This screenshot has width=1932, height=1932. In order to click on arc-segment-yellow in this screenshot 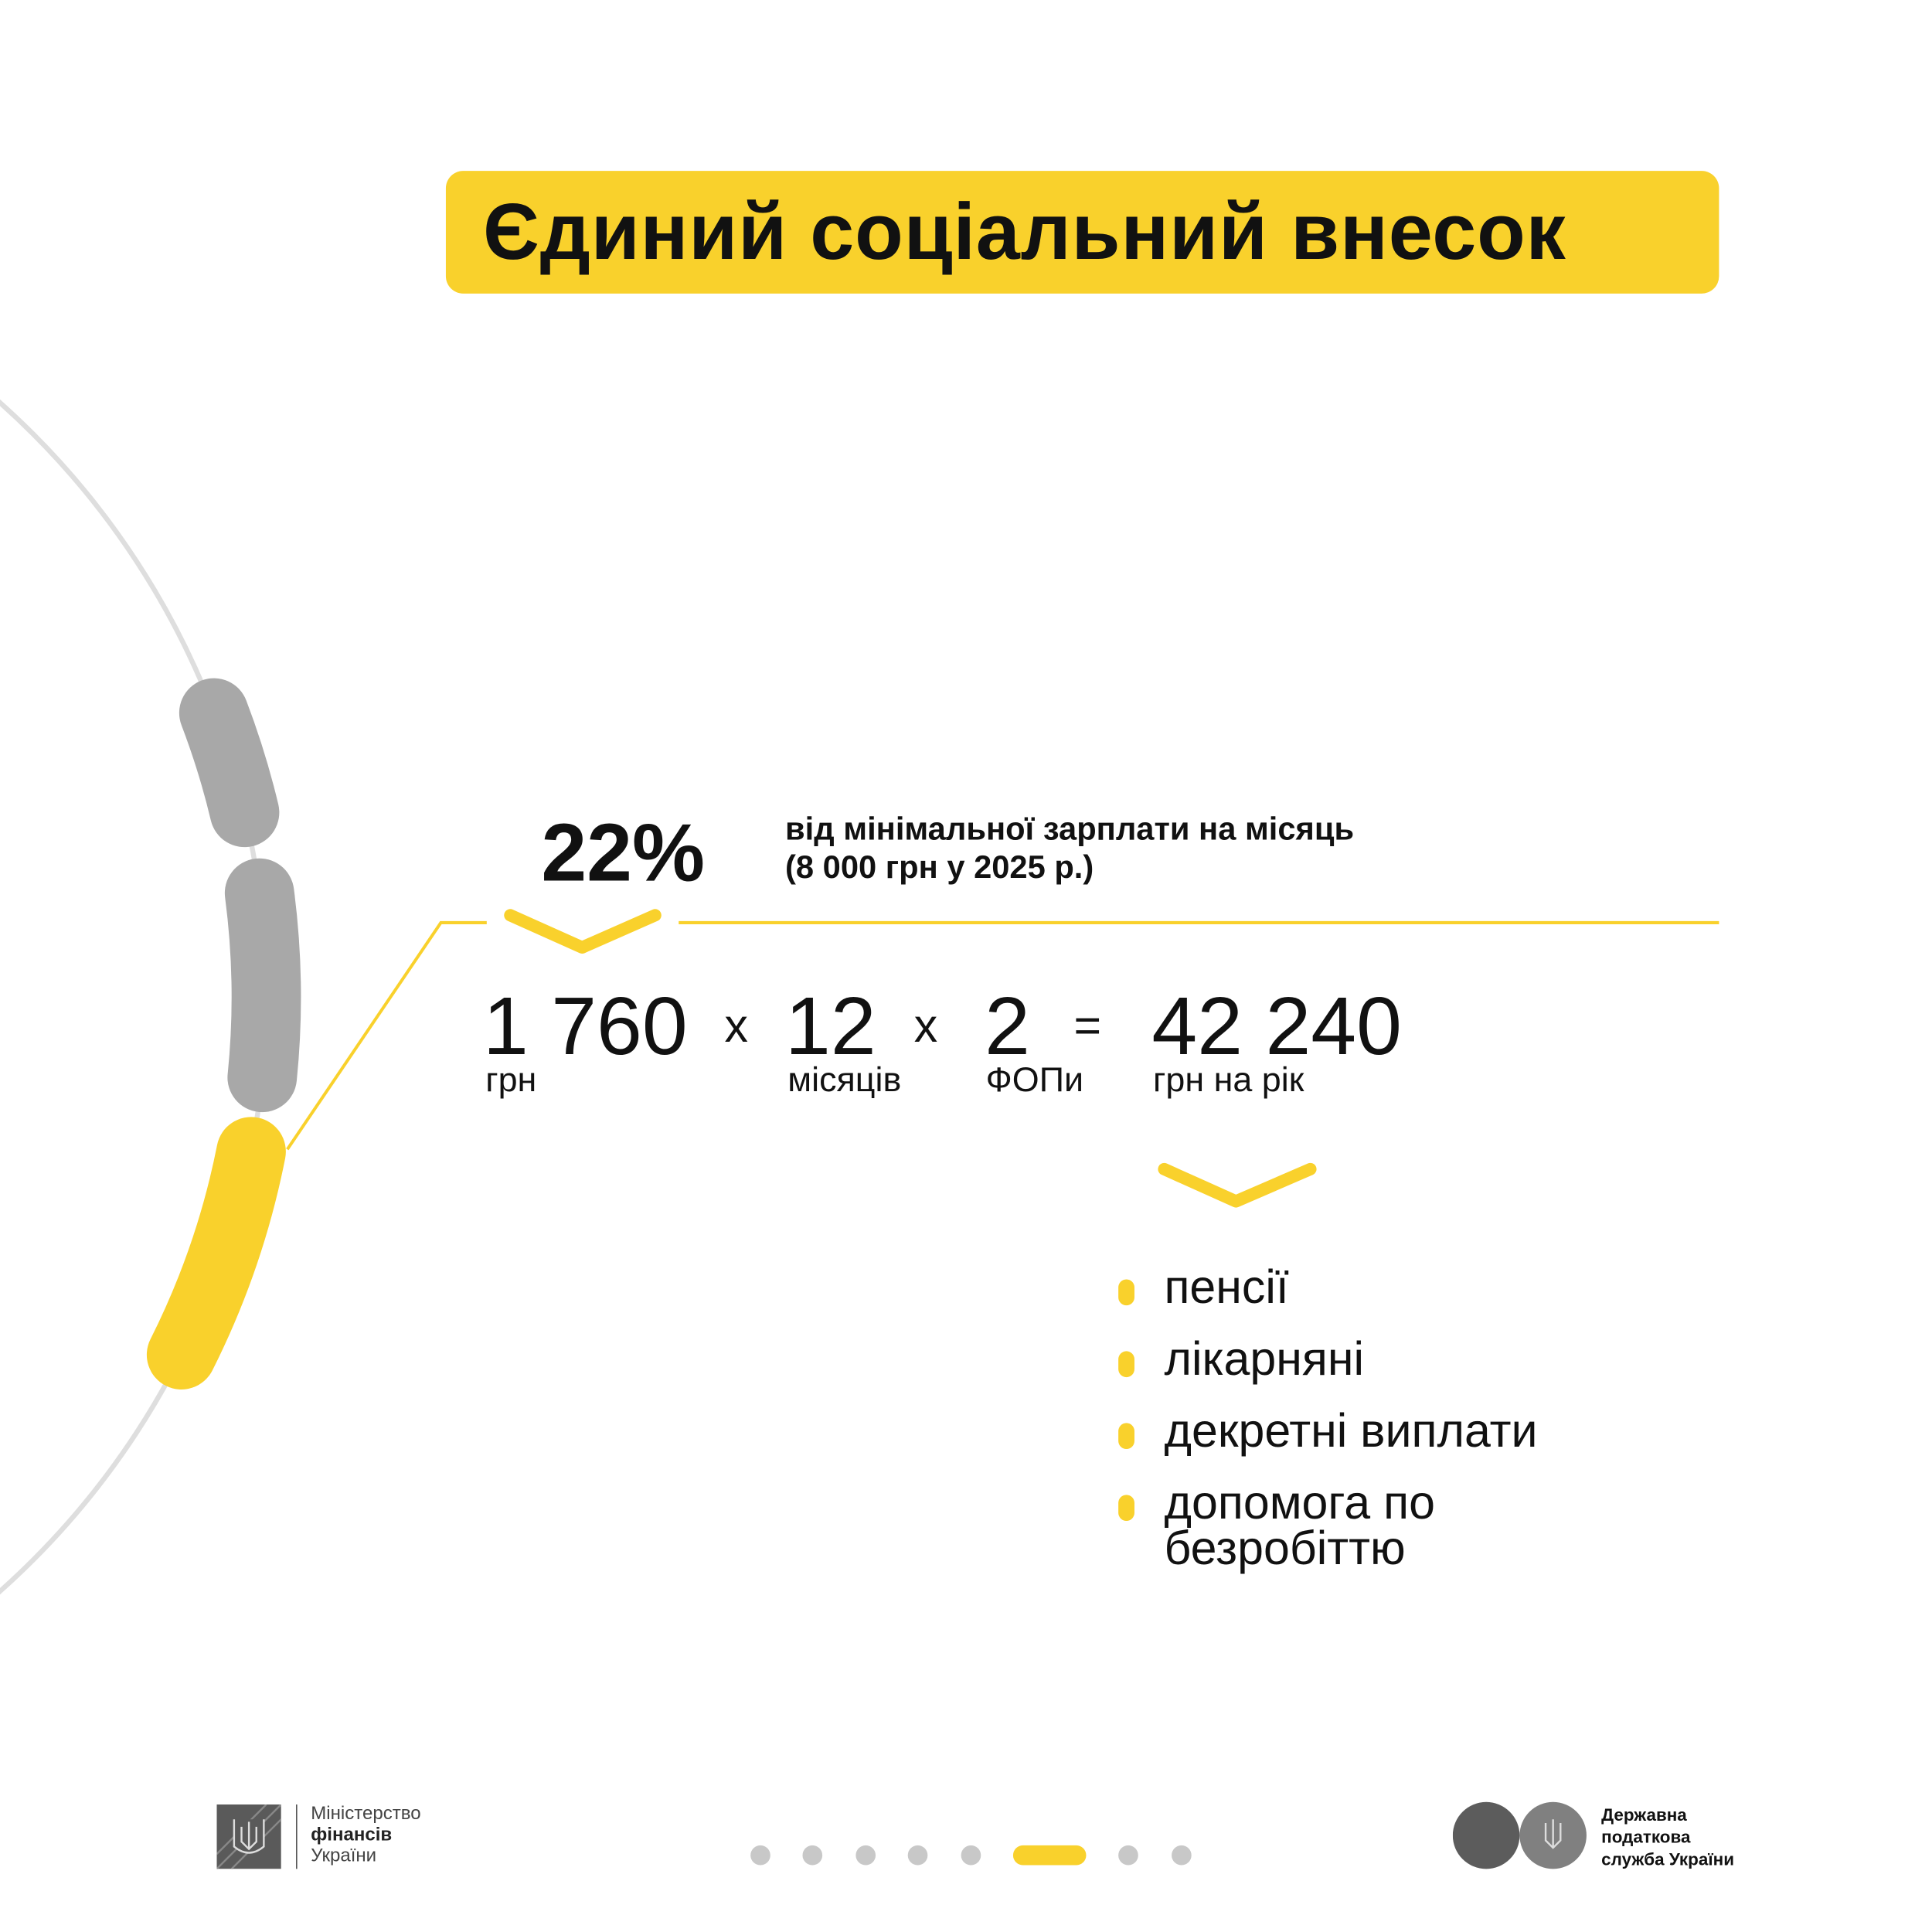, I will do `click(216, 1253)`.